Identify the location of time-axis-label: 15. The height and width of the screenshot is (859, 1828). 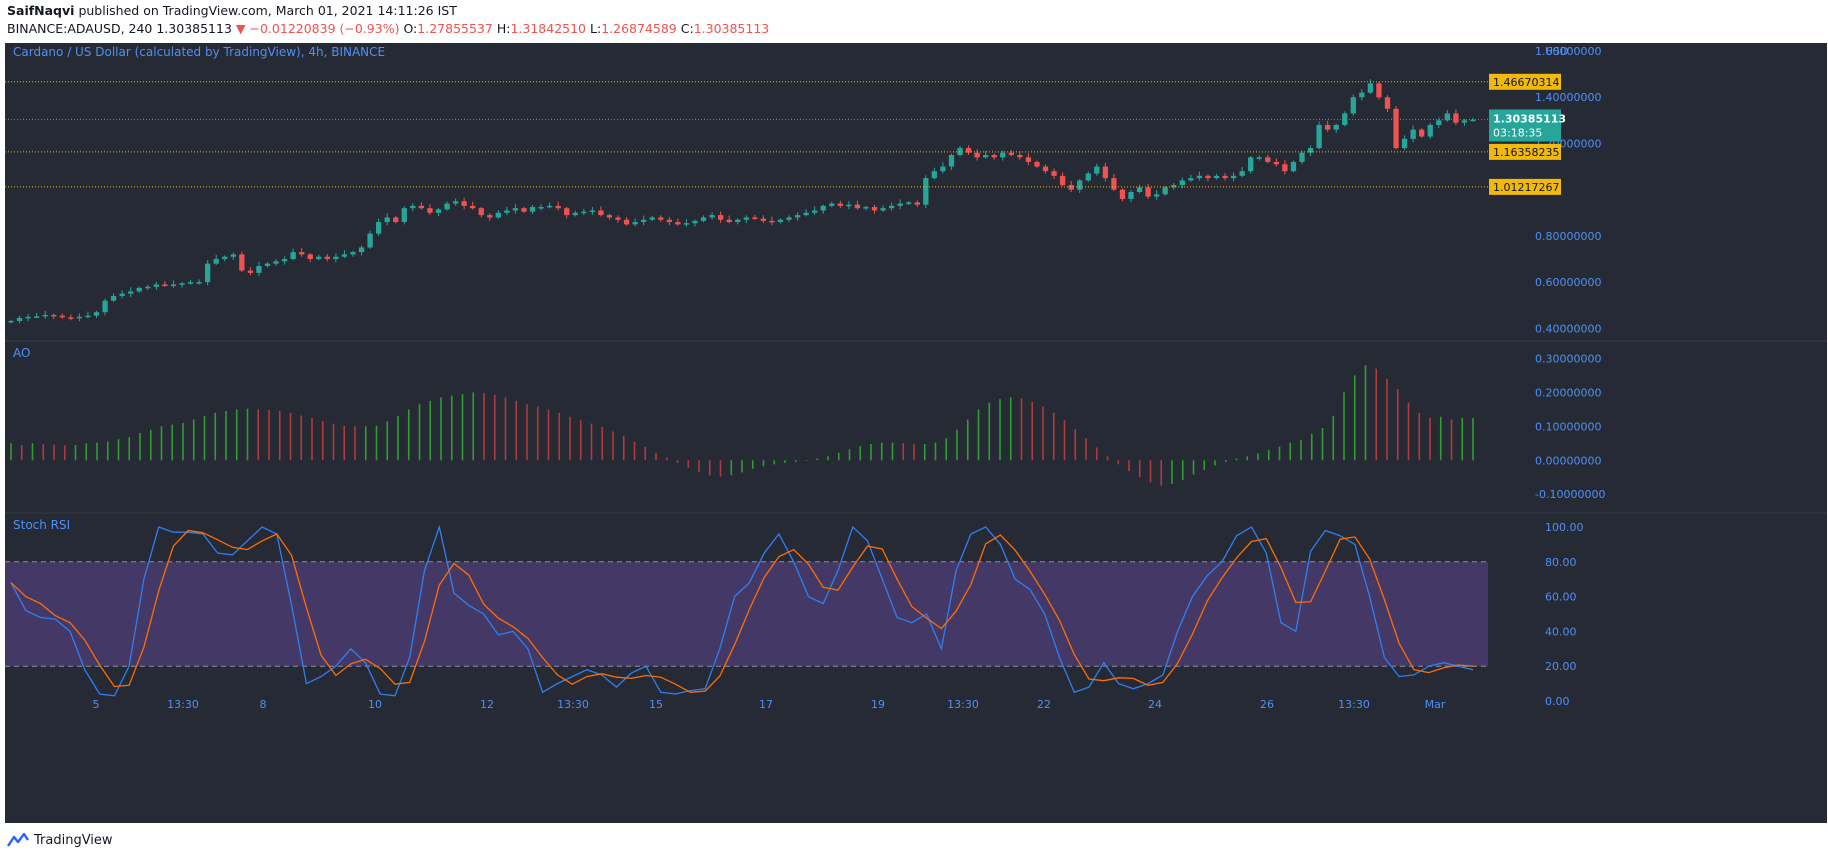
(656, 704).